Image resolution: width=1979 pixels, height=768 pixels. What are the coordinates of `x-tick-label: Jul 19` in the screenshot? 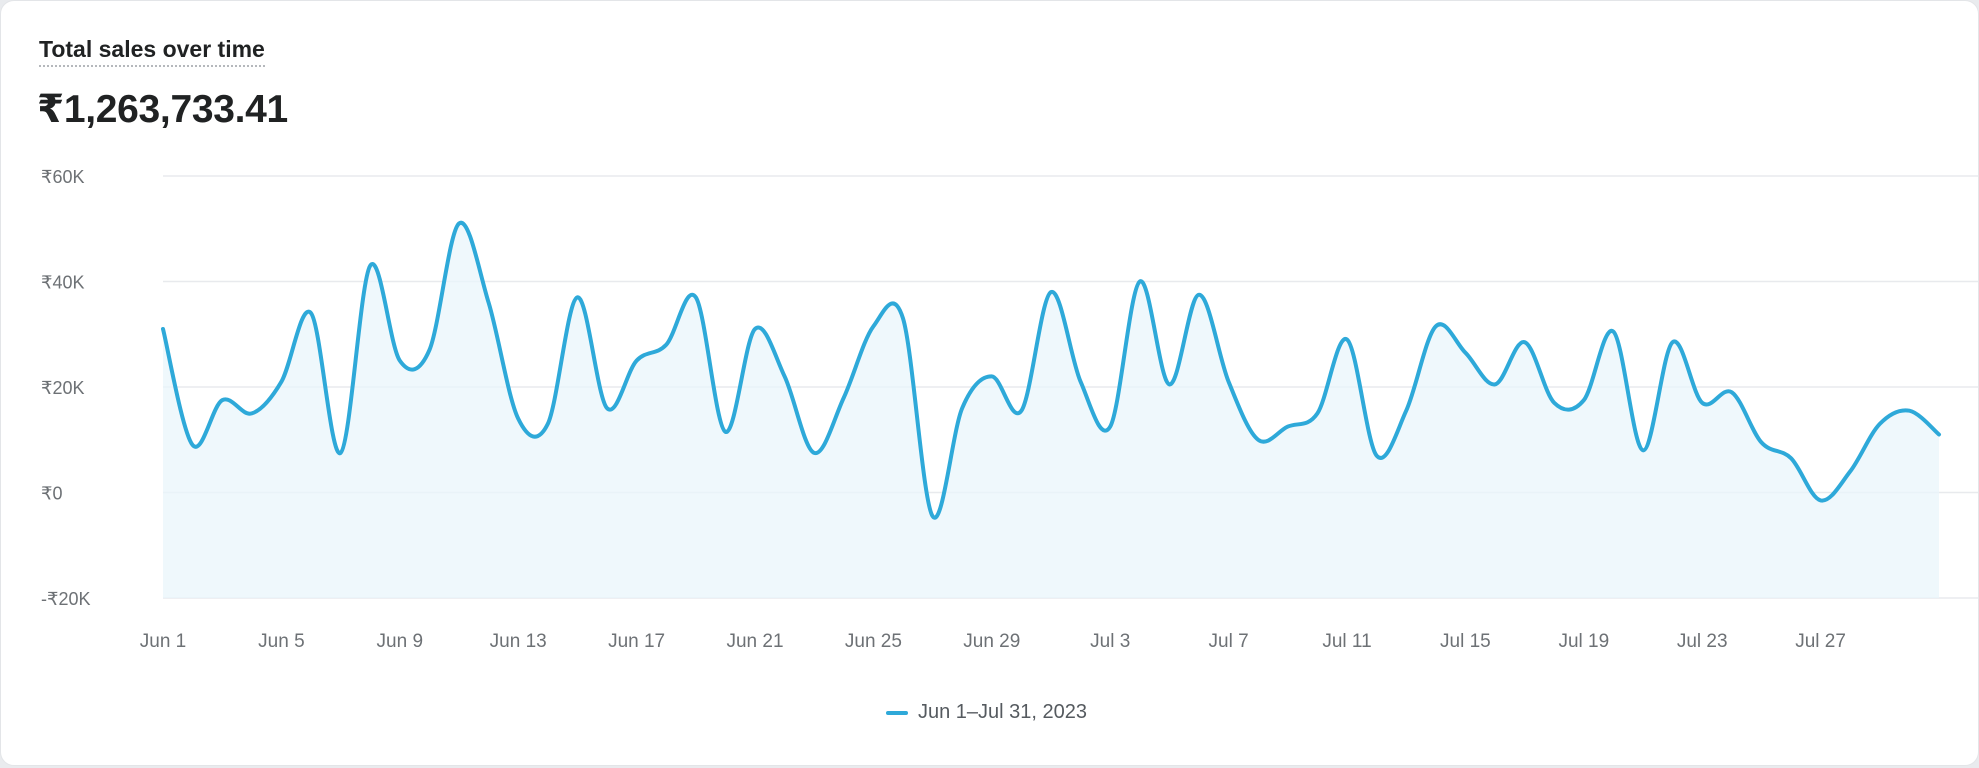 It's located at (1583, 641).